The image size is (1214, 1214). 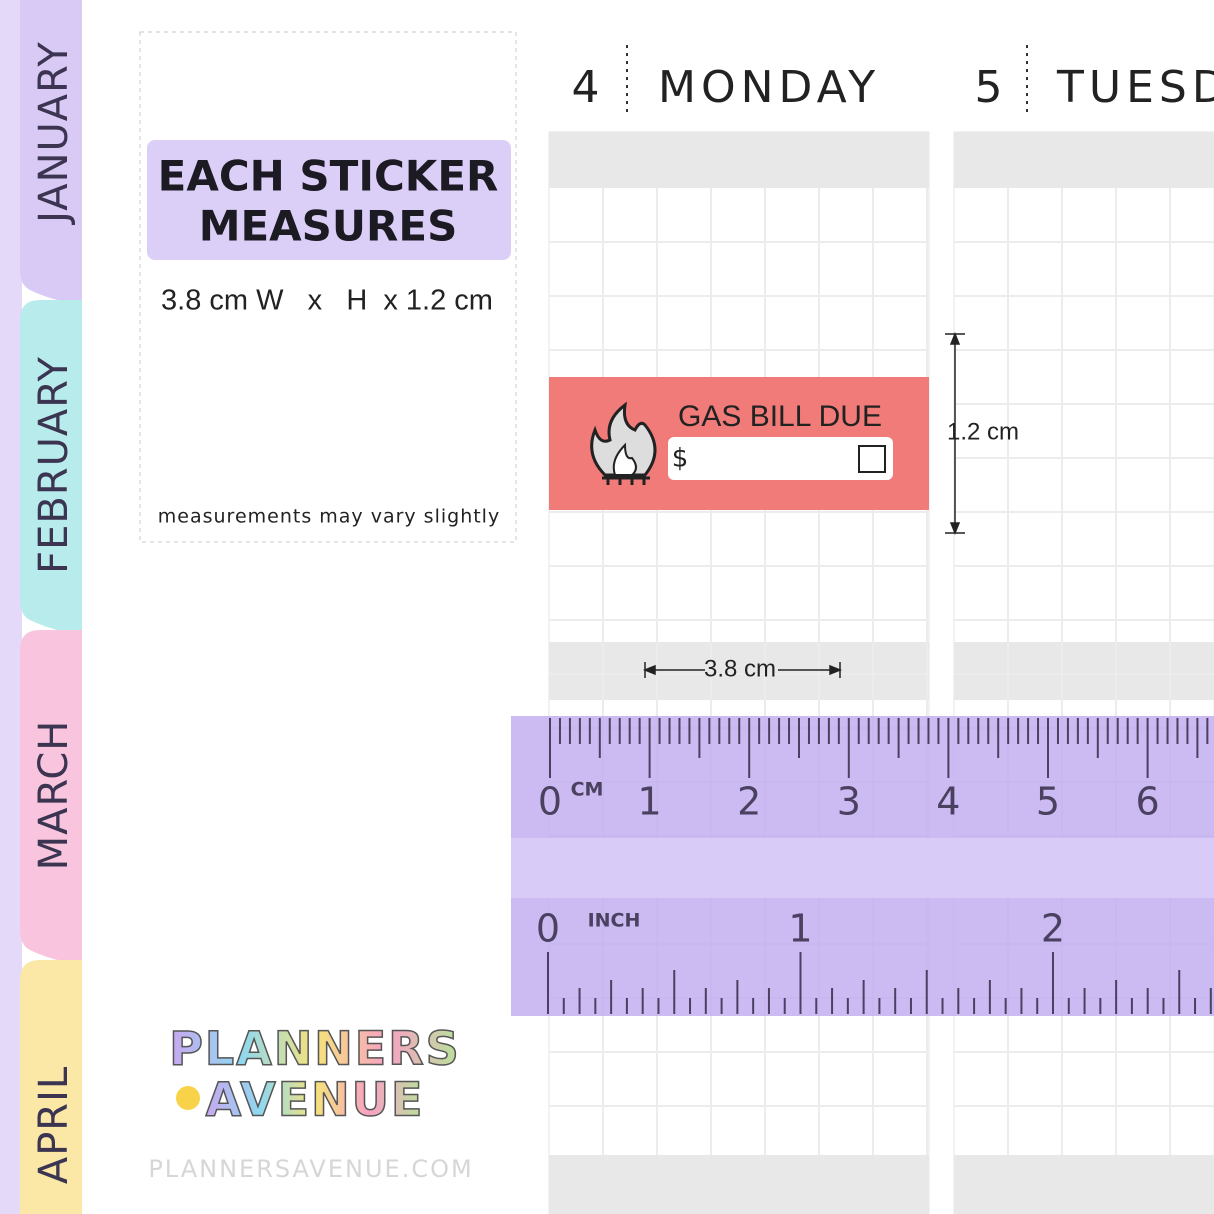 I want to click on logo-line: AVENUE, so click(x=315, y=1100).